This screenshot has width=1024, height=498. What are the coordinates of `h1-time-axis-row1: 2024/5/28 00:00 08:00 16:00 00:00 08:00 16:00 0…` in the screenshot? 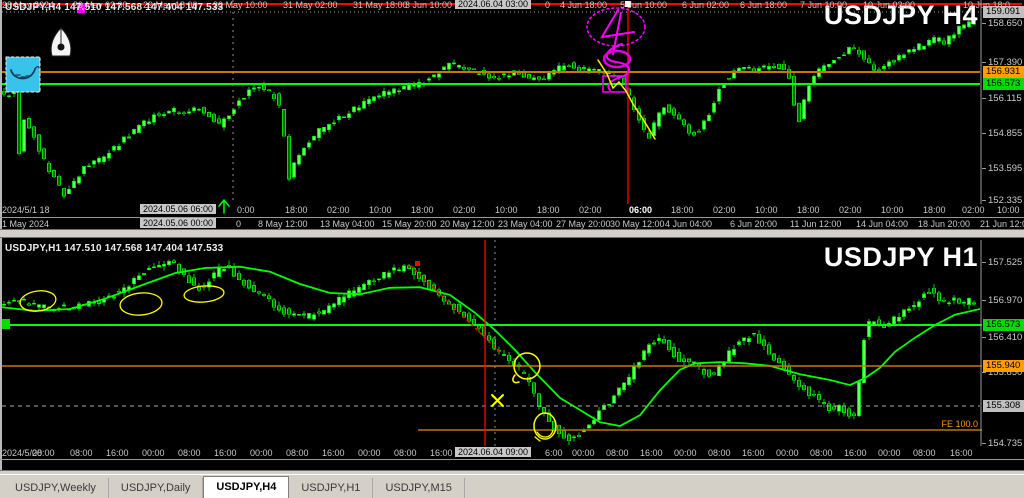 It's located at (512, 453).